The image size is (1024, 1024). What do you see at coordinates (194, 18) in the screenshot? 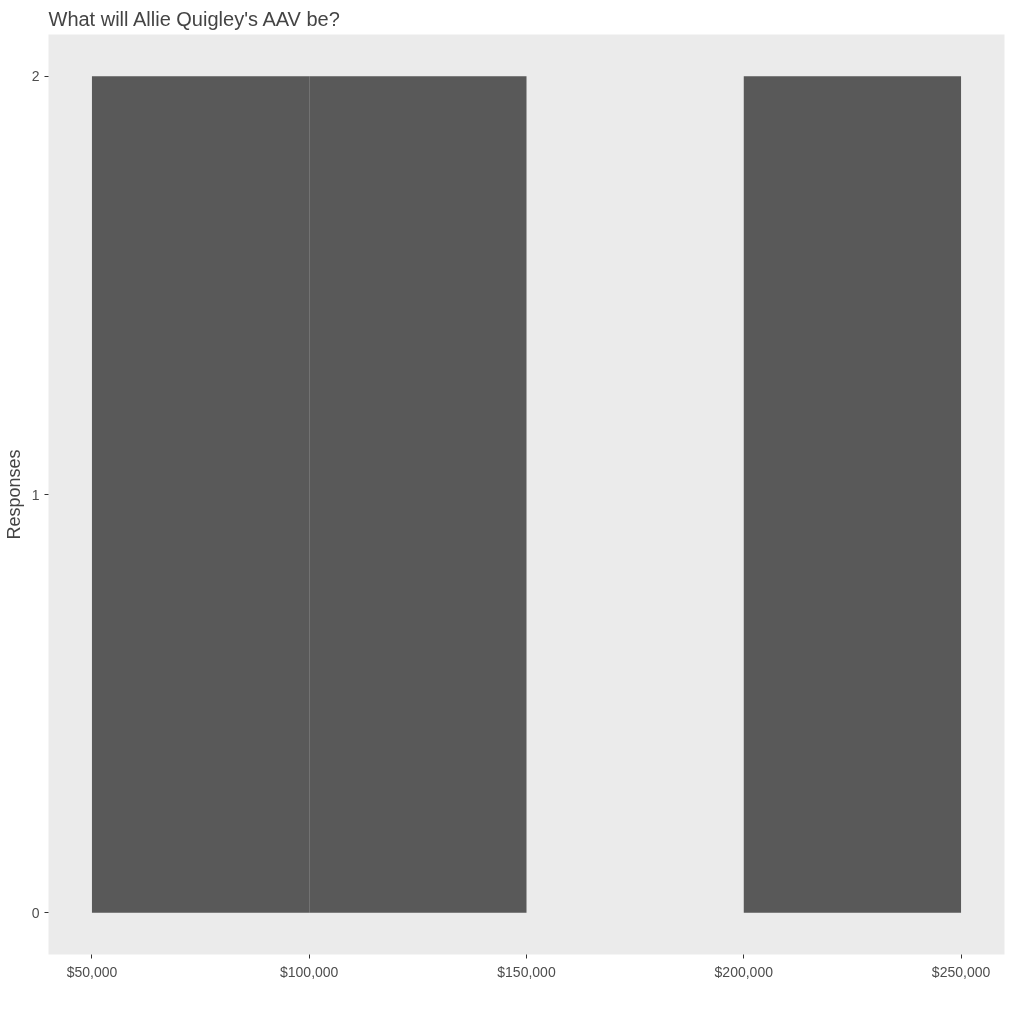
I see `chart-title: What will Allie Quigley's AAV be?` at bounding box center [194, 18].